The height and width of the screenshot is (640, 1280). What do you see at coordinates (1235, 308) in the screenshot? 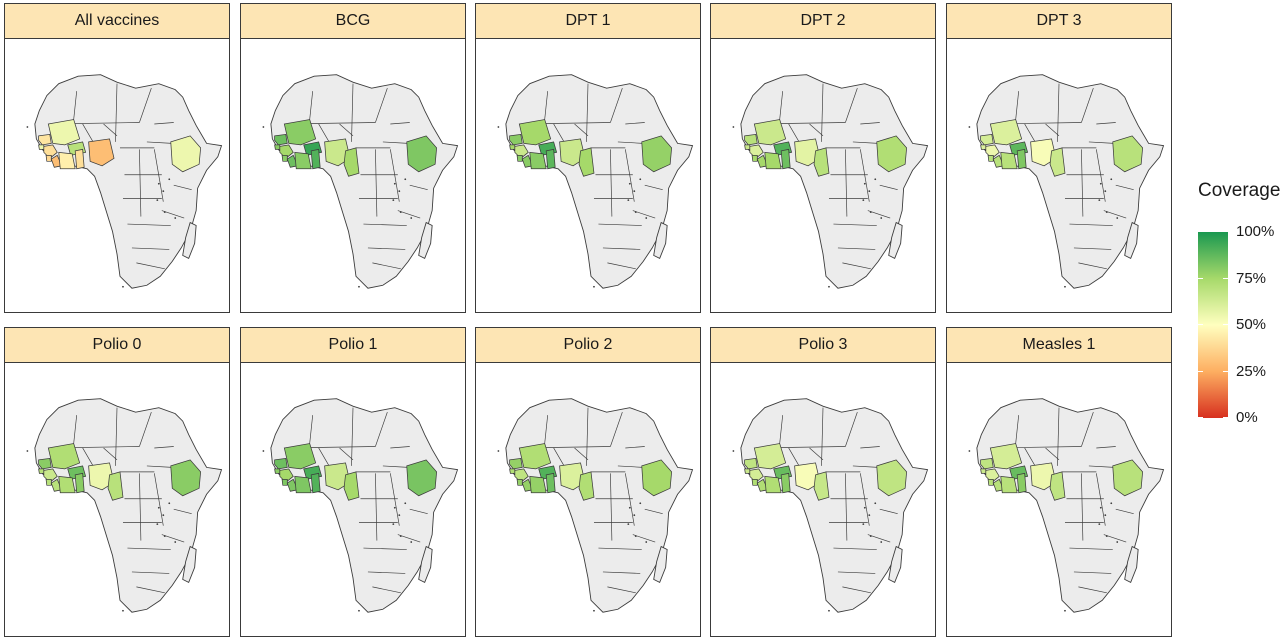
I see `coverage-legend: Coverage 100% 75% 50% 25% 0%` at bounding box center [1235, 308].